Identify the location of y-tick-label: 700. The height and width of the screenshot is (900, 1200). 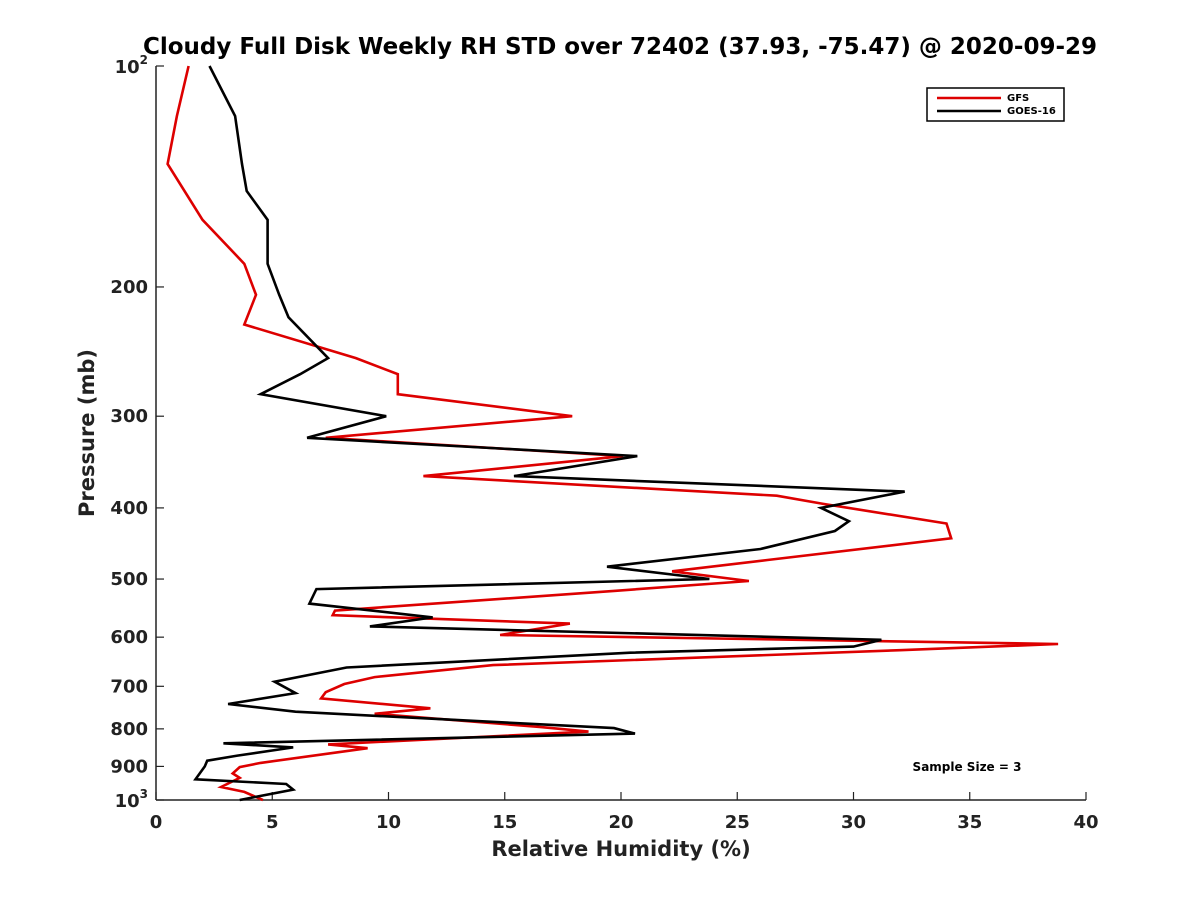
(129, 686).